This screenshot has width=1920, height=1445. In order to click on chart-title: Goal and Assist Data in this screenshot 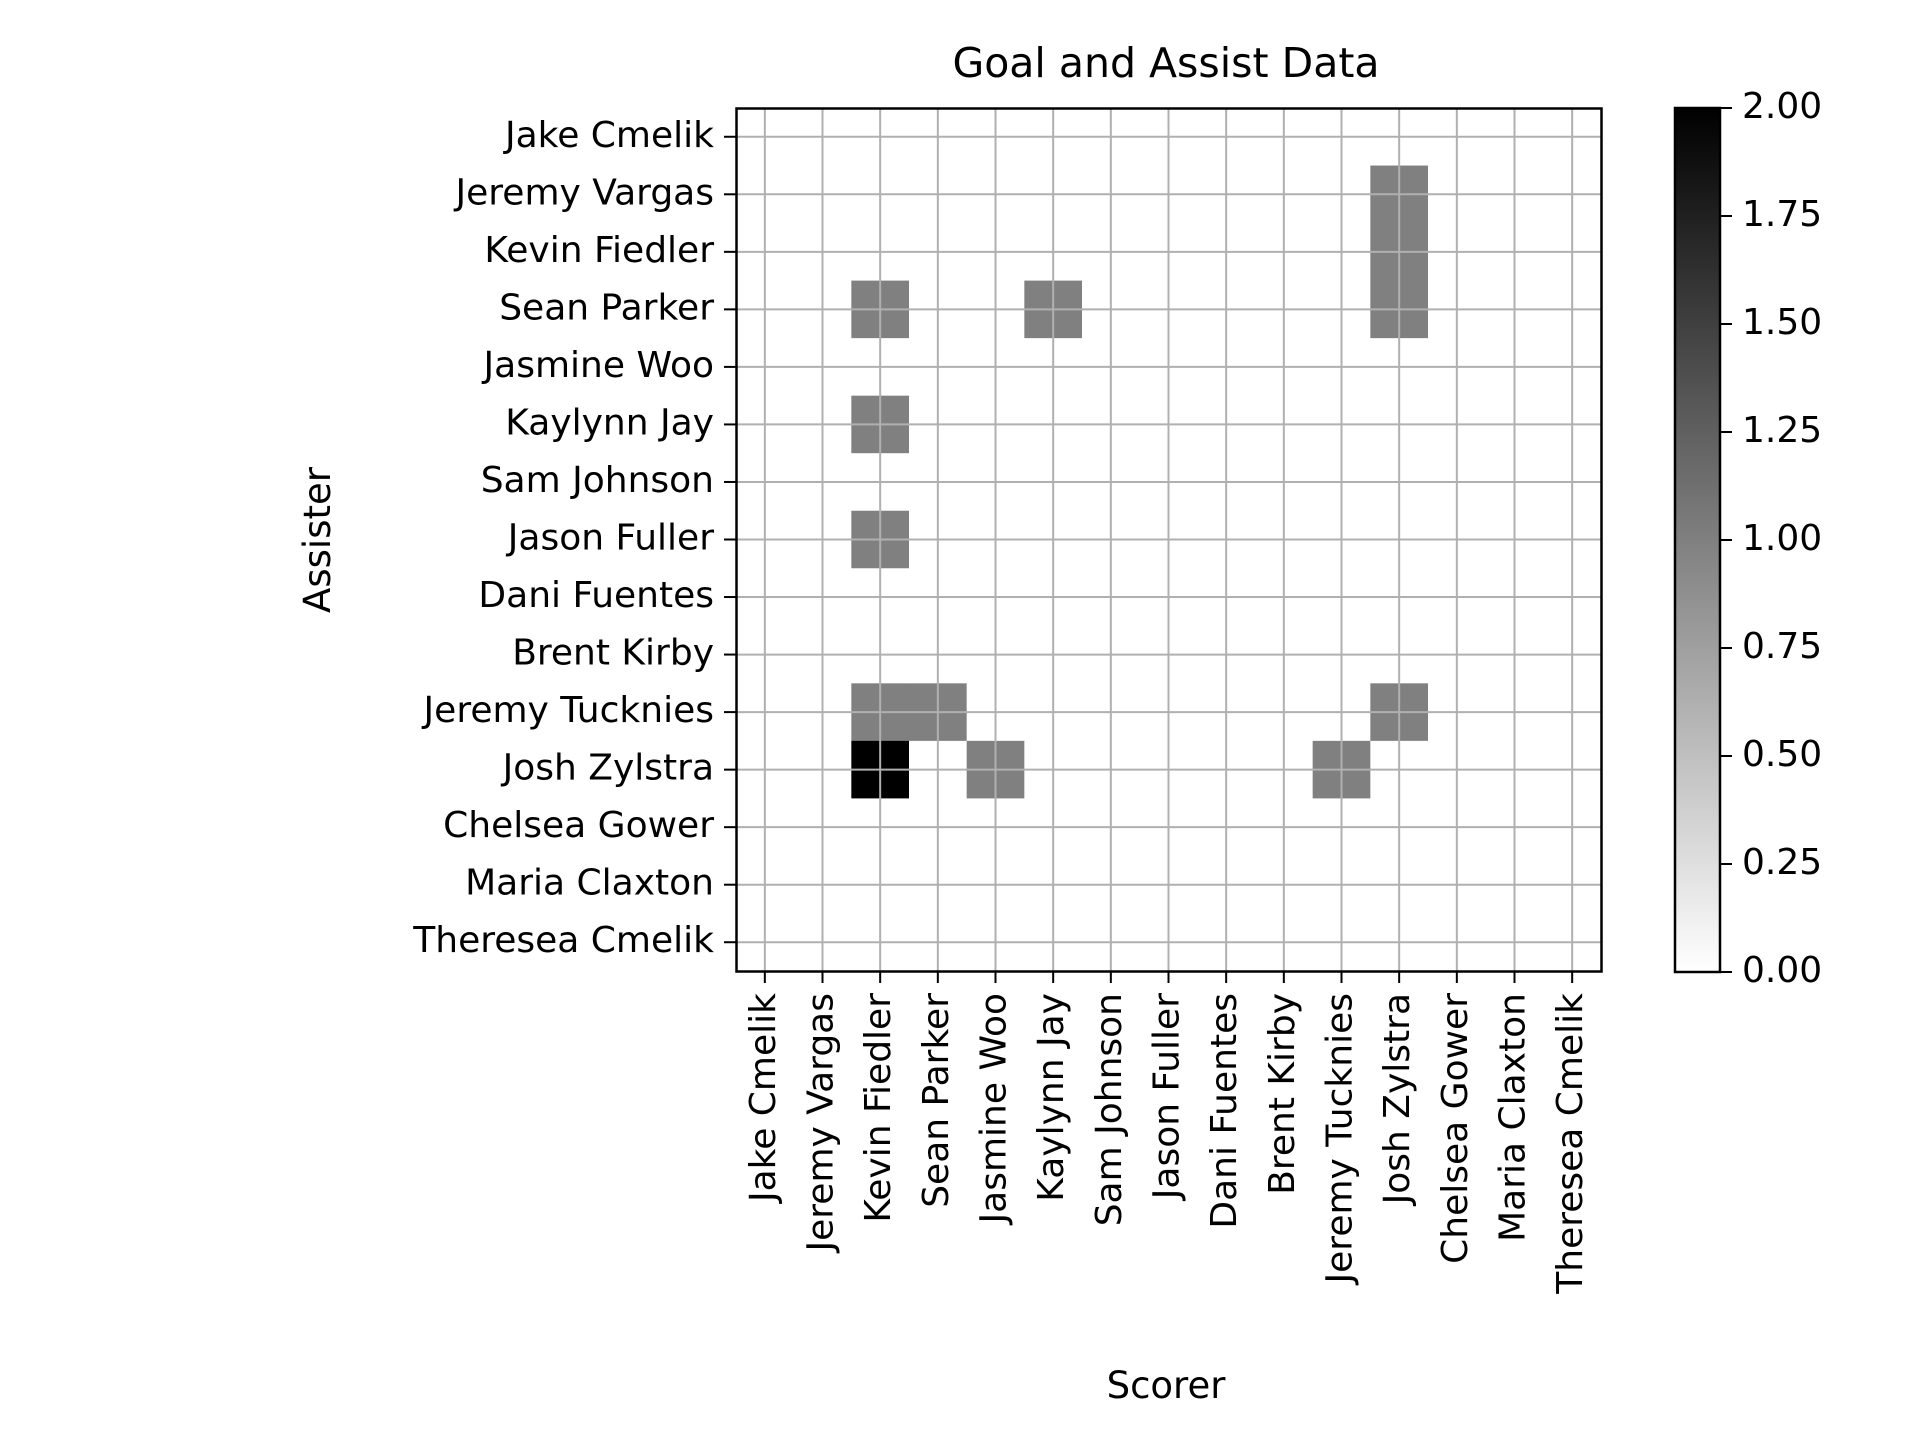, I will do `click(1165, 63)`.